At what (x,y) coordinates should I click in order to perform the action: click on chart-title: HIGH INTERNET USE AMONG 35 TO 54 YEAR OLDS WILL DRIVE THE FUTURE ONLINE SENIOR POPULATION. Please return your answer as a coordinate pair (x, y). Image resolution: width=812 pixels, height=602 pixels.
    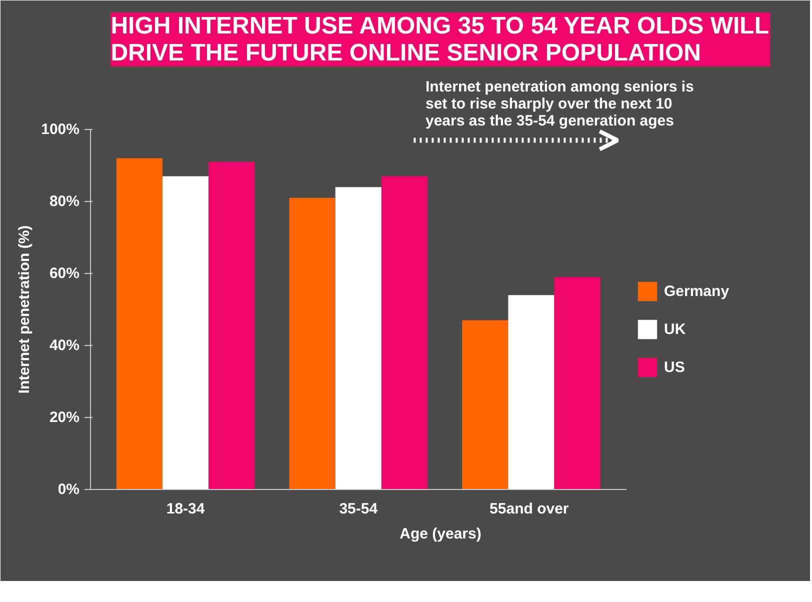
    Looking at the image, I should click on (439, 39).